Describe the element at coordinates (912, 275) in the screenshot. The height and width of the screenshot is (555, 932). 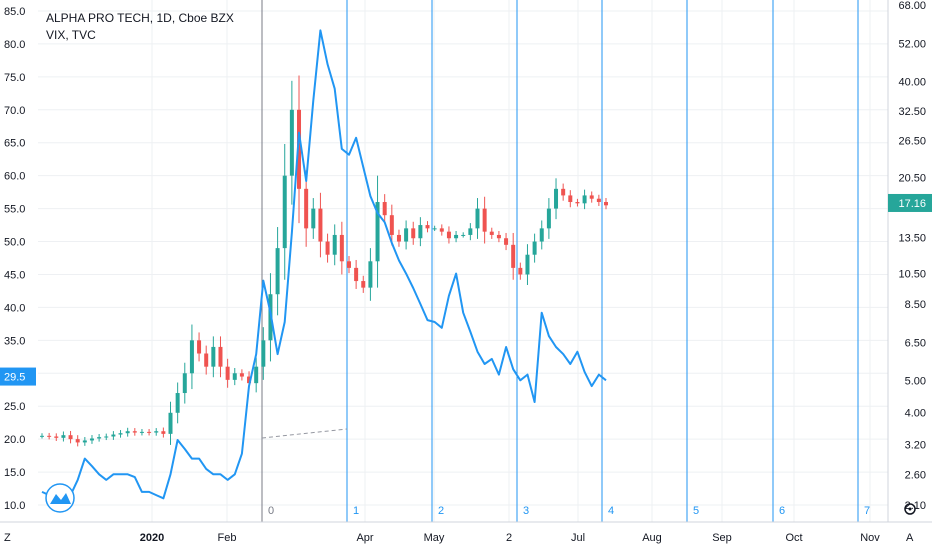
I see `right-axis-tick-label: 10.50` at that location.